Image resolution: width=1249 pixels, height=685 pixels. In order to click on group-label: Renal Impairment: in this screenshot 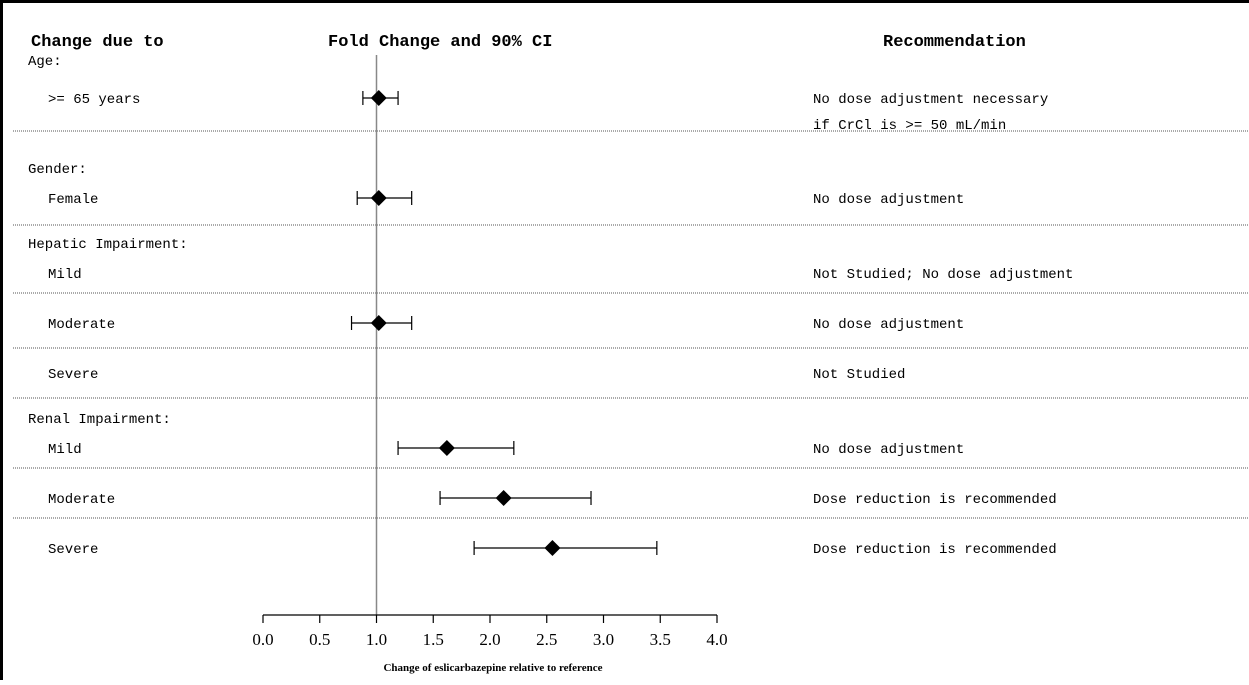, I will do `click(99, 420)`.